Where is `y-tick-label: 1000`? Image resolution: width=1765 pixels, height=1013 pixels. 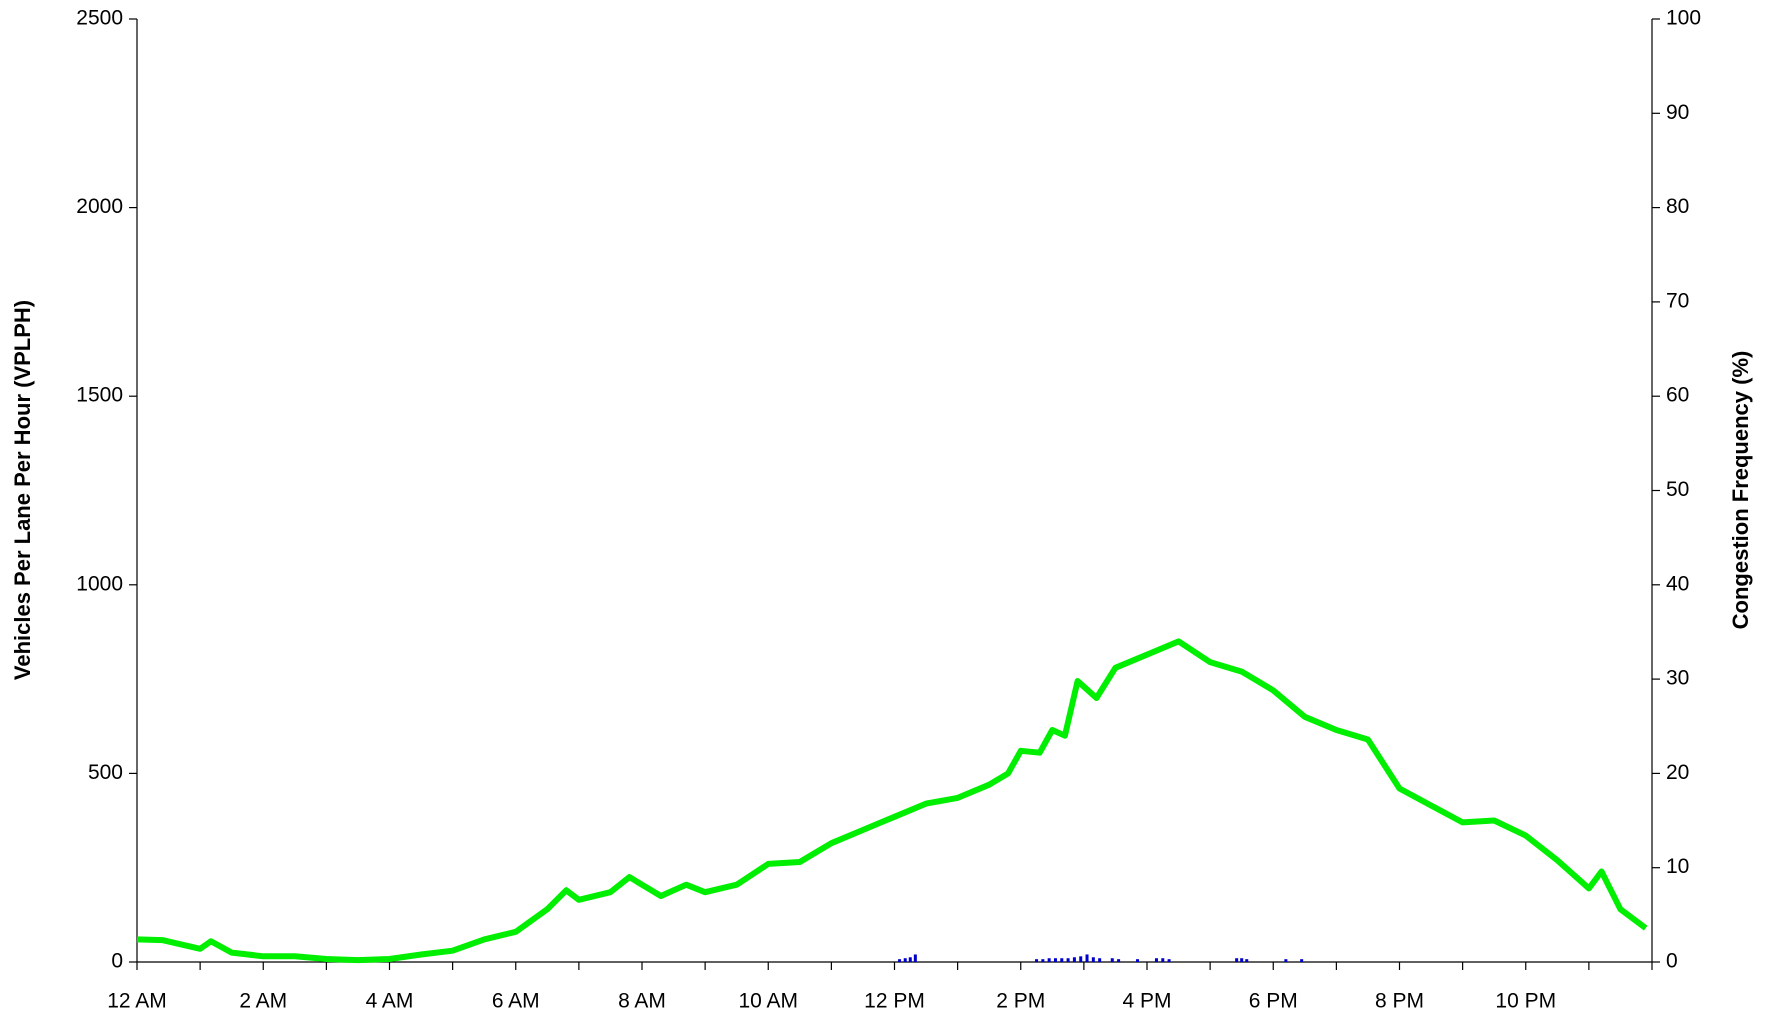 y-tick-label: 1000 is located at coordinates (99, 583).